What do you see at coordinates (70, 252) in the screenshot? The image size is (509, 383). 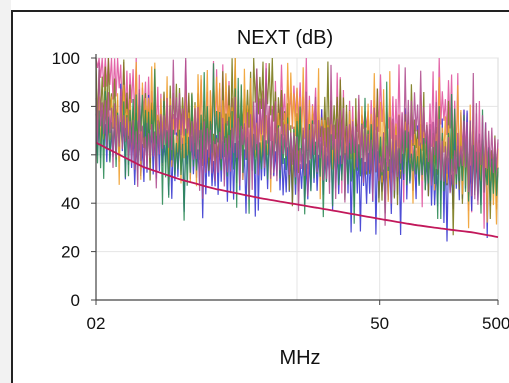 I see `y-tick-label: 20` at bounding box center [70, 252].